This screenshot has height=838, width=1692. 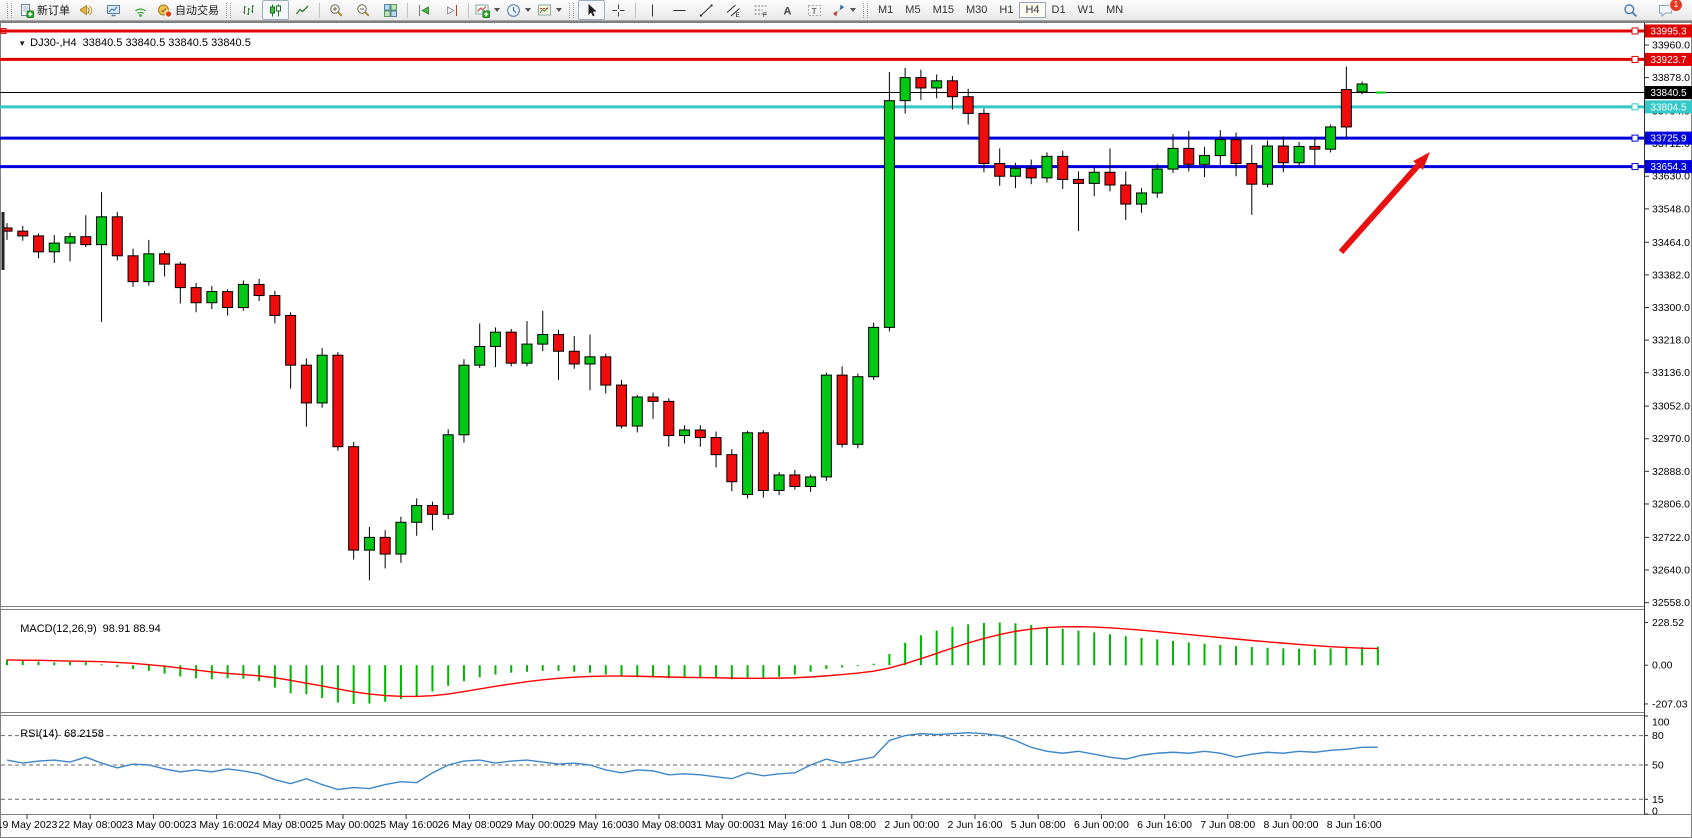 I want to click on line-chart-button, so click(x=302, y=10).